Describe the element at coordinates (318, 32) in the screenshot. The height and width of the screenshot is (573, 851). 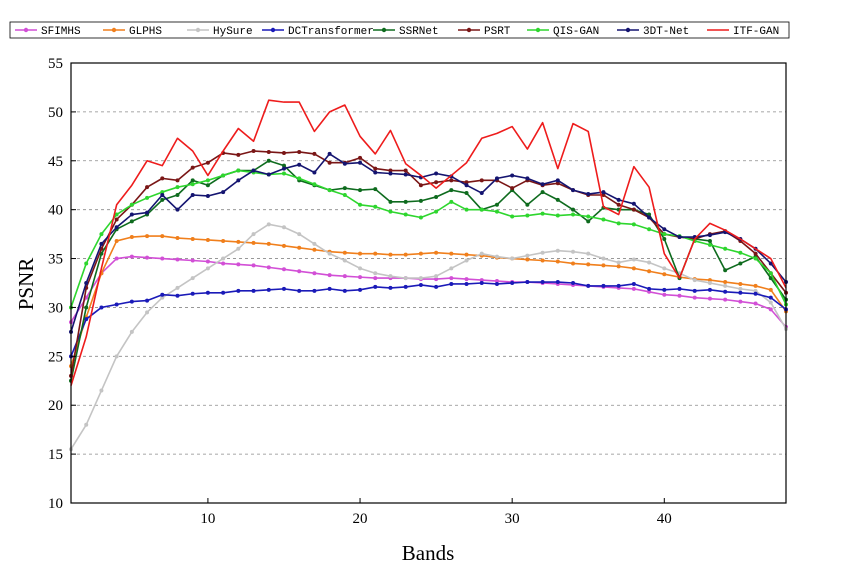
I see `legend-item: DCTransformer` at that location.